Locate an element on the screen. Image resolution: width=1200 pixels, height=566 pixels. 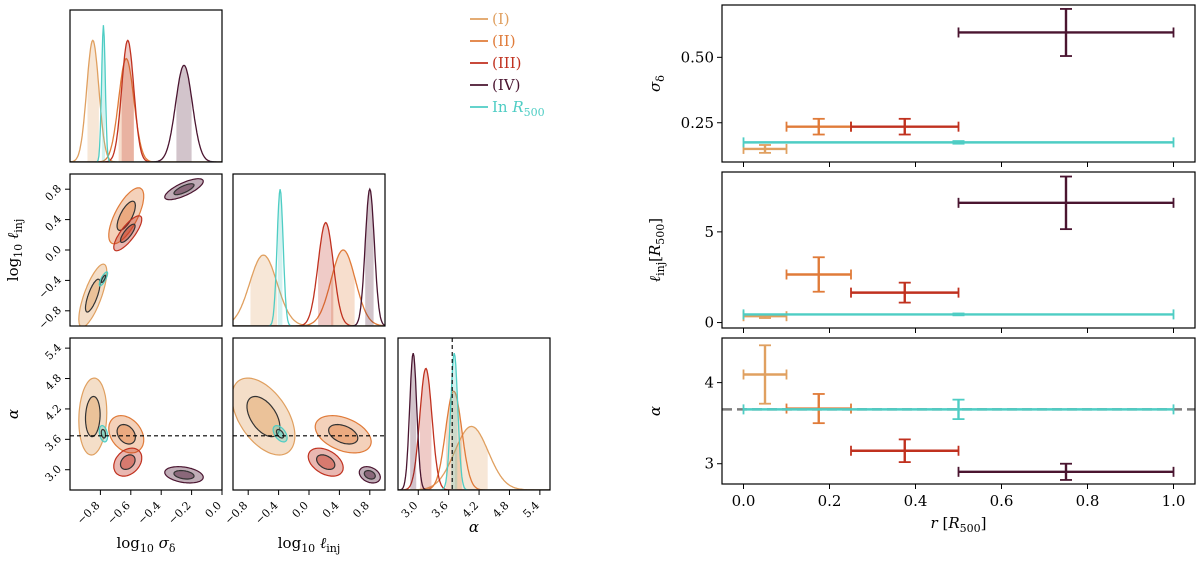
profile-panel-0: 0.25 0.50 σδ is located at coordinates (921, 85).